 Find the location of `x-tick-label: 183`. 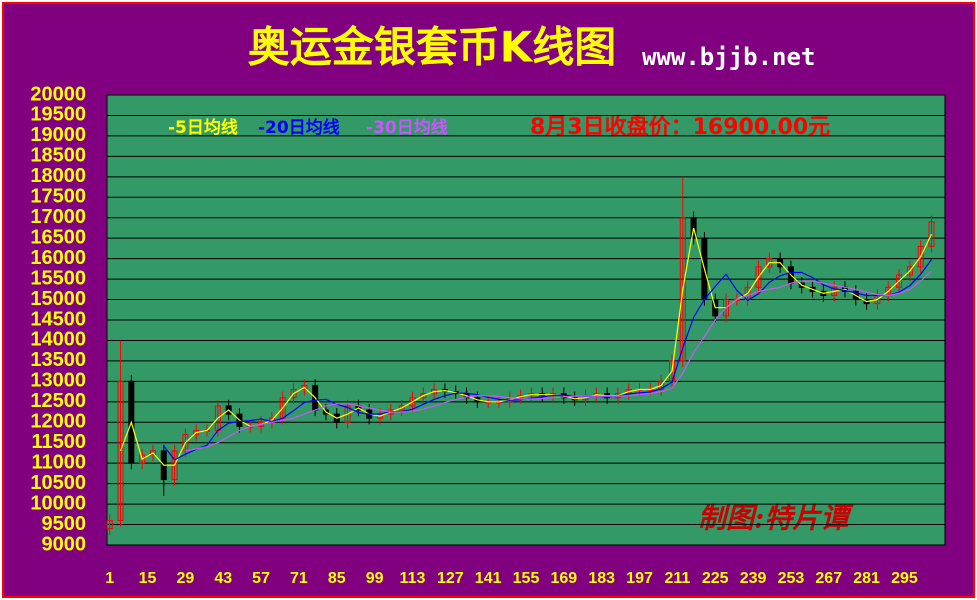

x-tick-label: 183 is located at coordinates (601, 578).